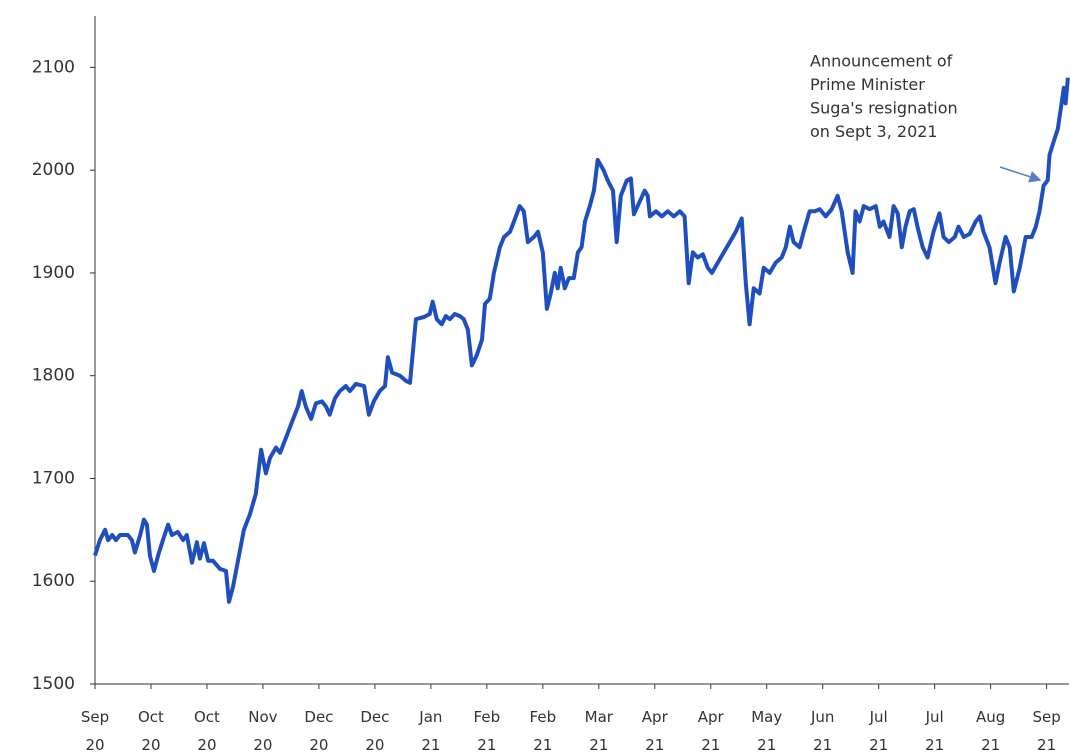  I want to click on y-tick-label: 2100, so click(53, 67).